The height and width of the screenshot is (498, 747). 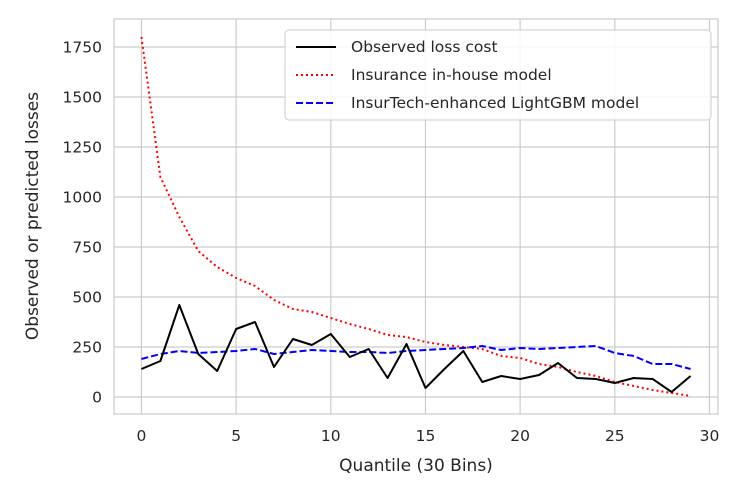 What do you see at coordinates (82, 223) in the screenshot?
I see `y-tick-labels: 0 250 500 750 1000 1250 1500 1750` at bounding box center [82, 223].